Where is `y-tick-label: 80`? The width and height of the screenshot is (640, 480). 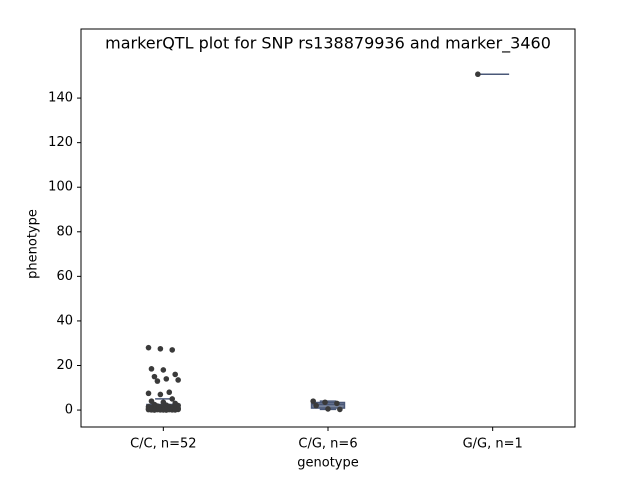 y-tick-label: 80 is located at coordinates (64, 231).